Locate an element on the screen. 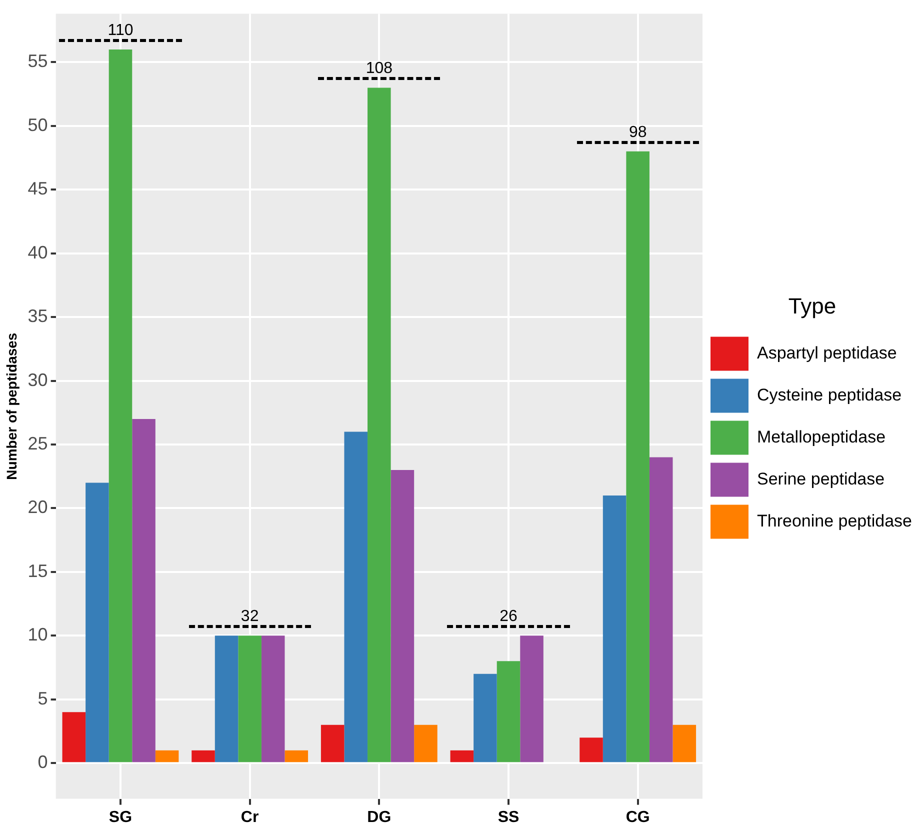 This screenshot has height=830, width=922. legend-label: Threonine peptidase is located at coordinates (834, 520).